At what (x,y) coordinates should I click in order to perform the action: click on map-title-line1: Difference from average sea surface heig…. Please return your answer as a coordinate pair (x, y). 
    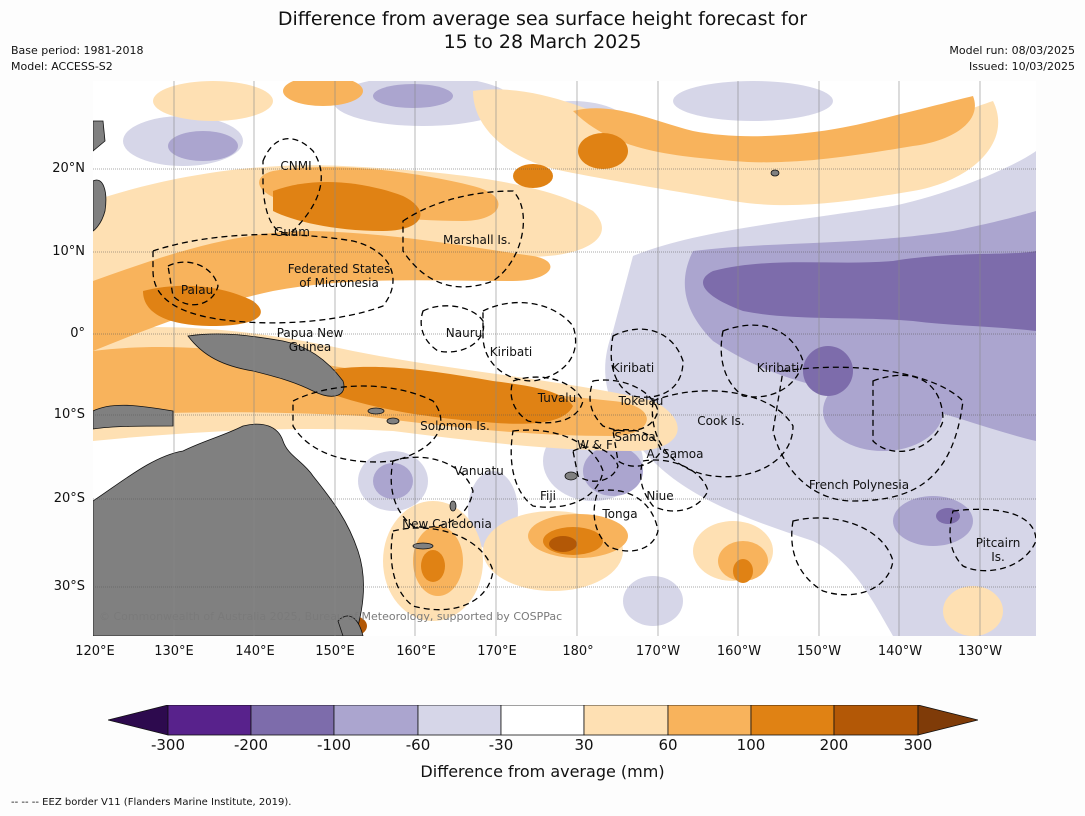
    Looking at the image, I should click on (542, 19).